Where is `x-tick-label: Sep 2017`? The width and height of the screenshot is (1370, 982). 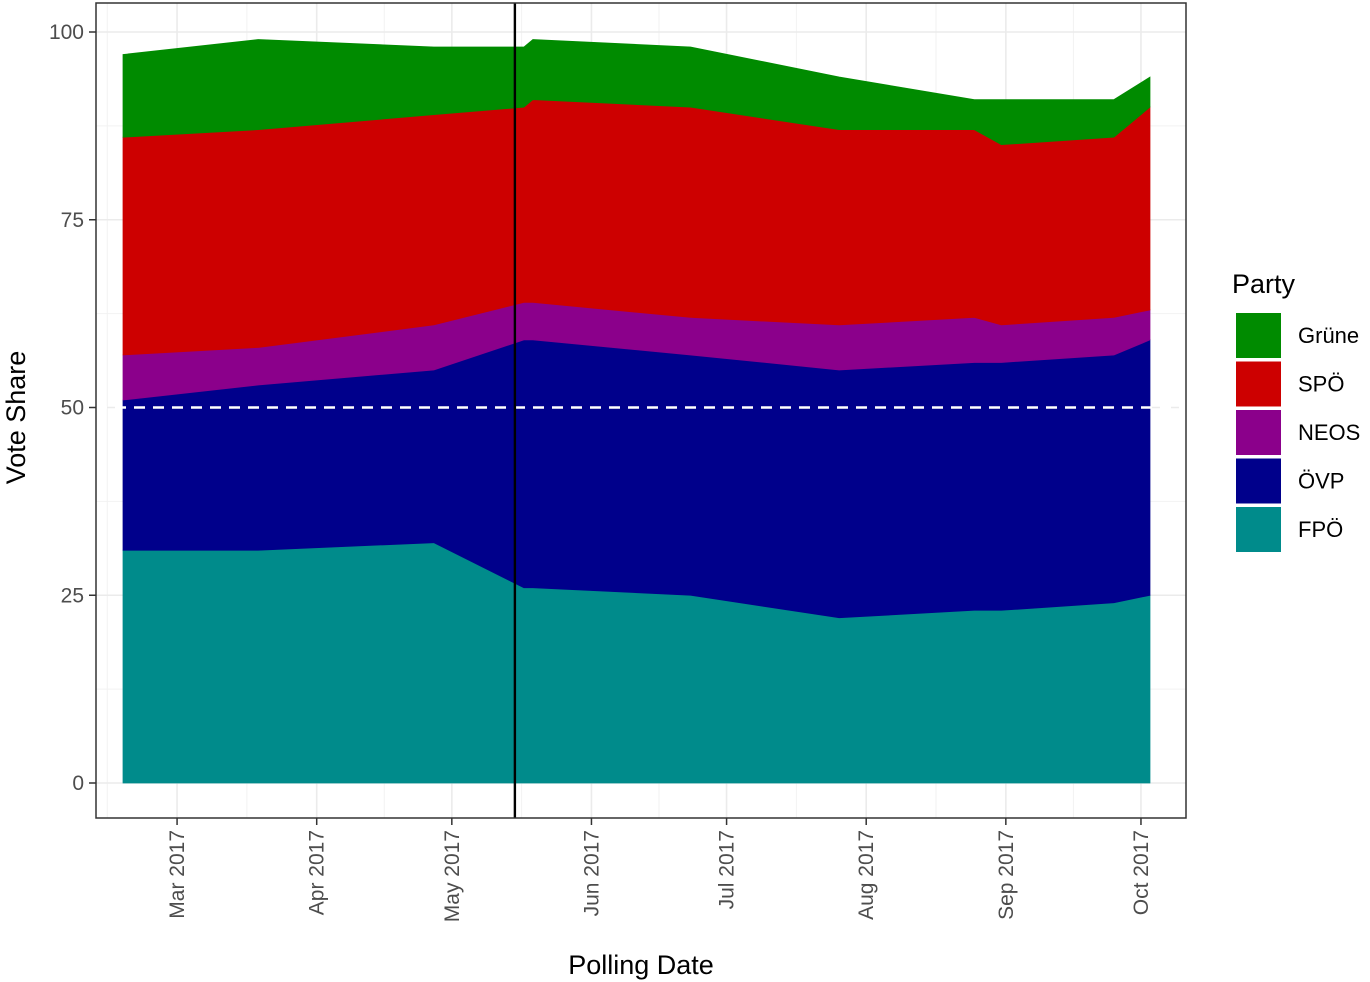 x-tick-label: Sep 2017 is located at coordinates (1006, 875).